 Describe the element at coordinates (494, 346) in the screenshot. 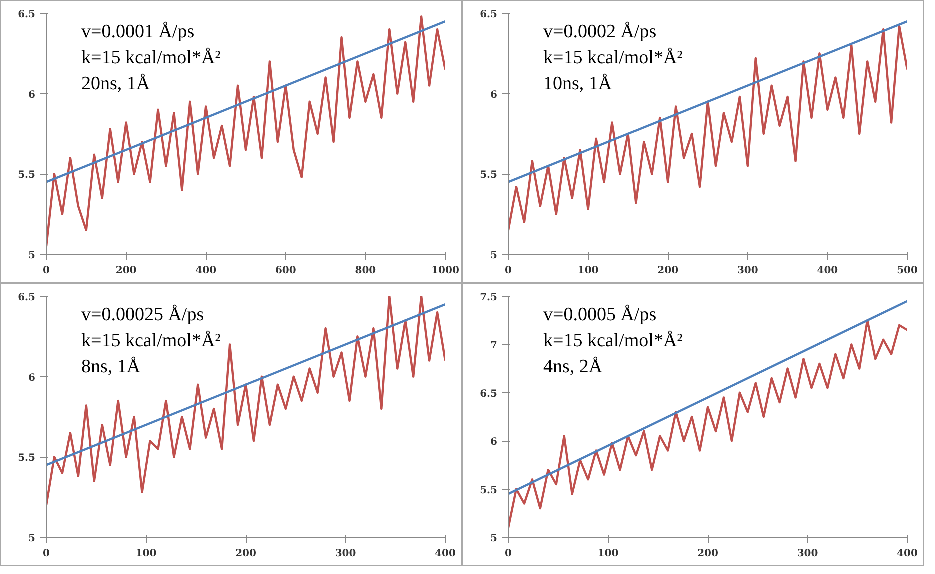

I see `y-tick-label: 7` at that location.